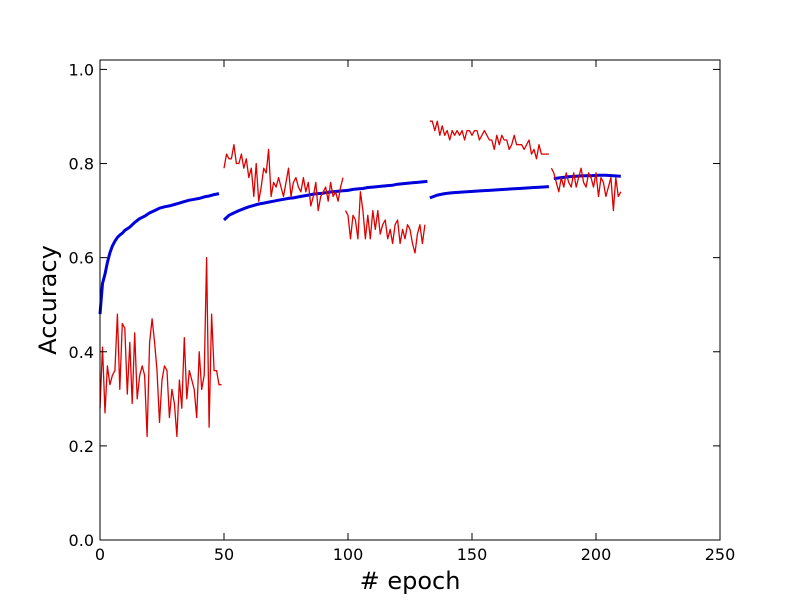 This screenshot has height=600, width=800. What do you see at coordinates (81, 352) in the screenshot?
I see `y-tick-label: 0.4` at bounding box center [81, 352].